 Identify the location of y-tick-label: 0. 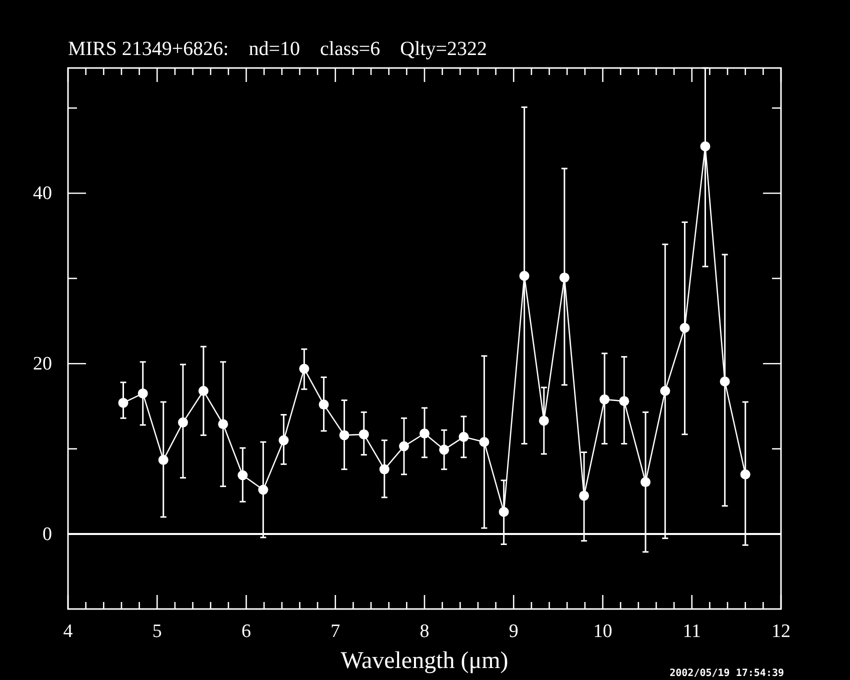
(47, 535).